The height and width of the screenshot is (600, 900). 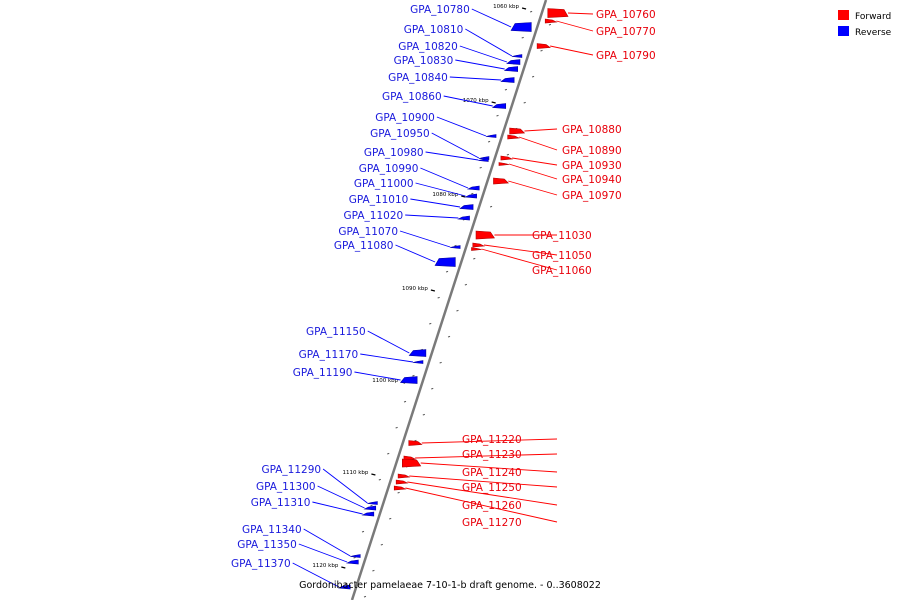 I want to click on forward-gene-label: GPA_10940, so click(x=592, y=180).